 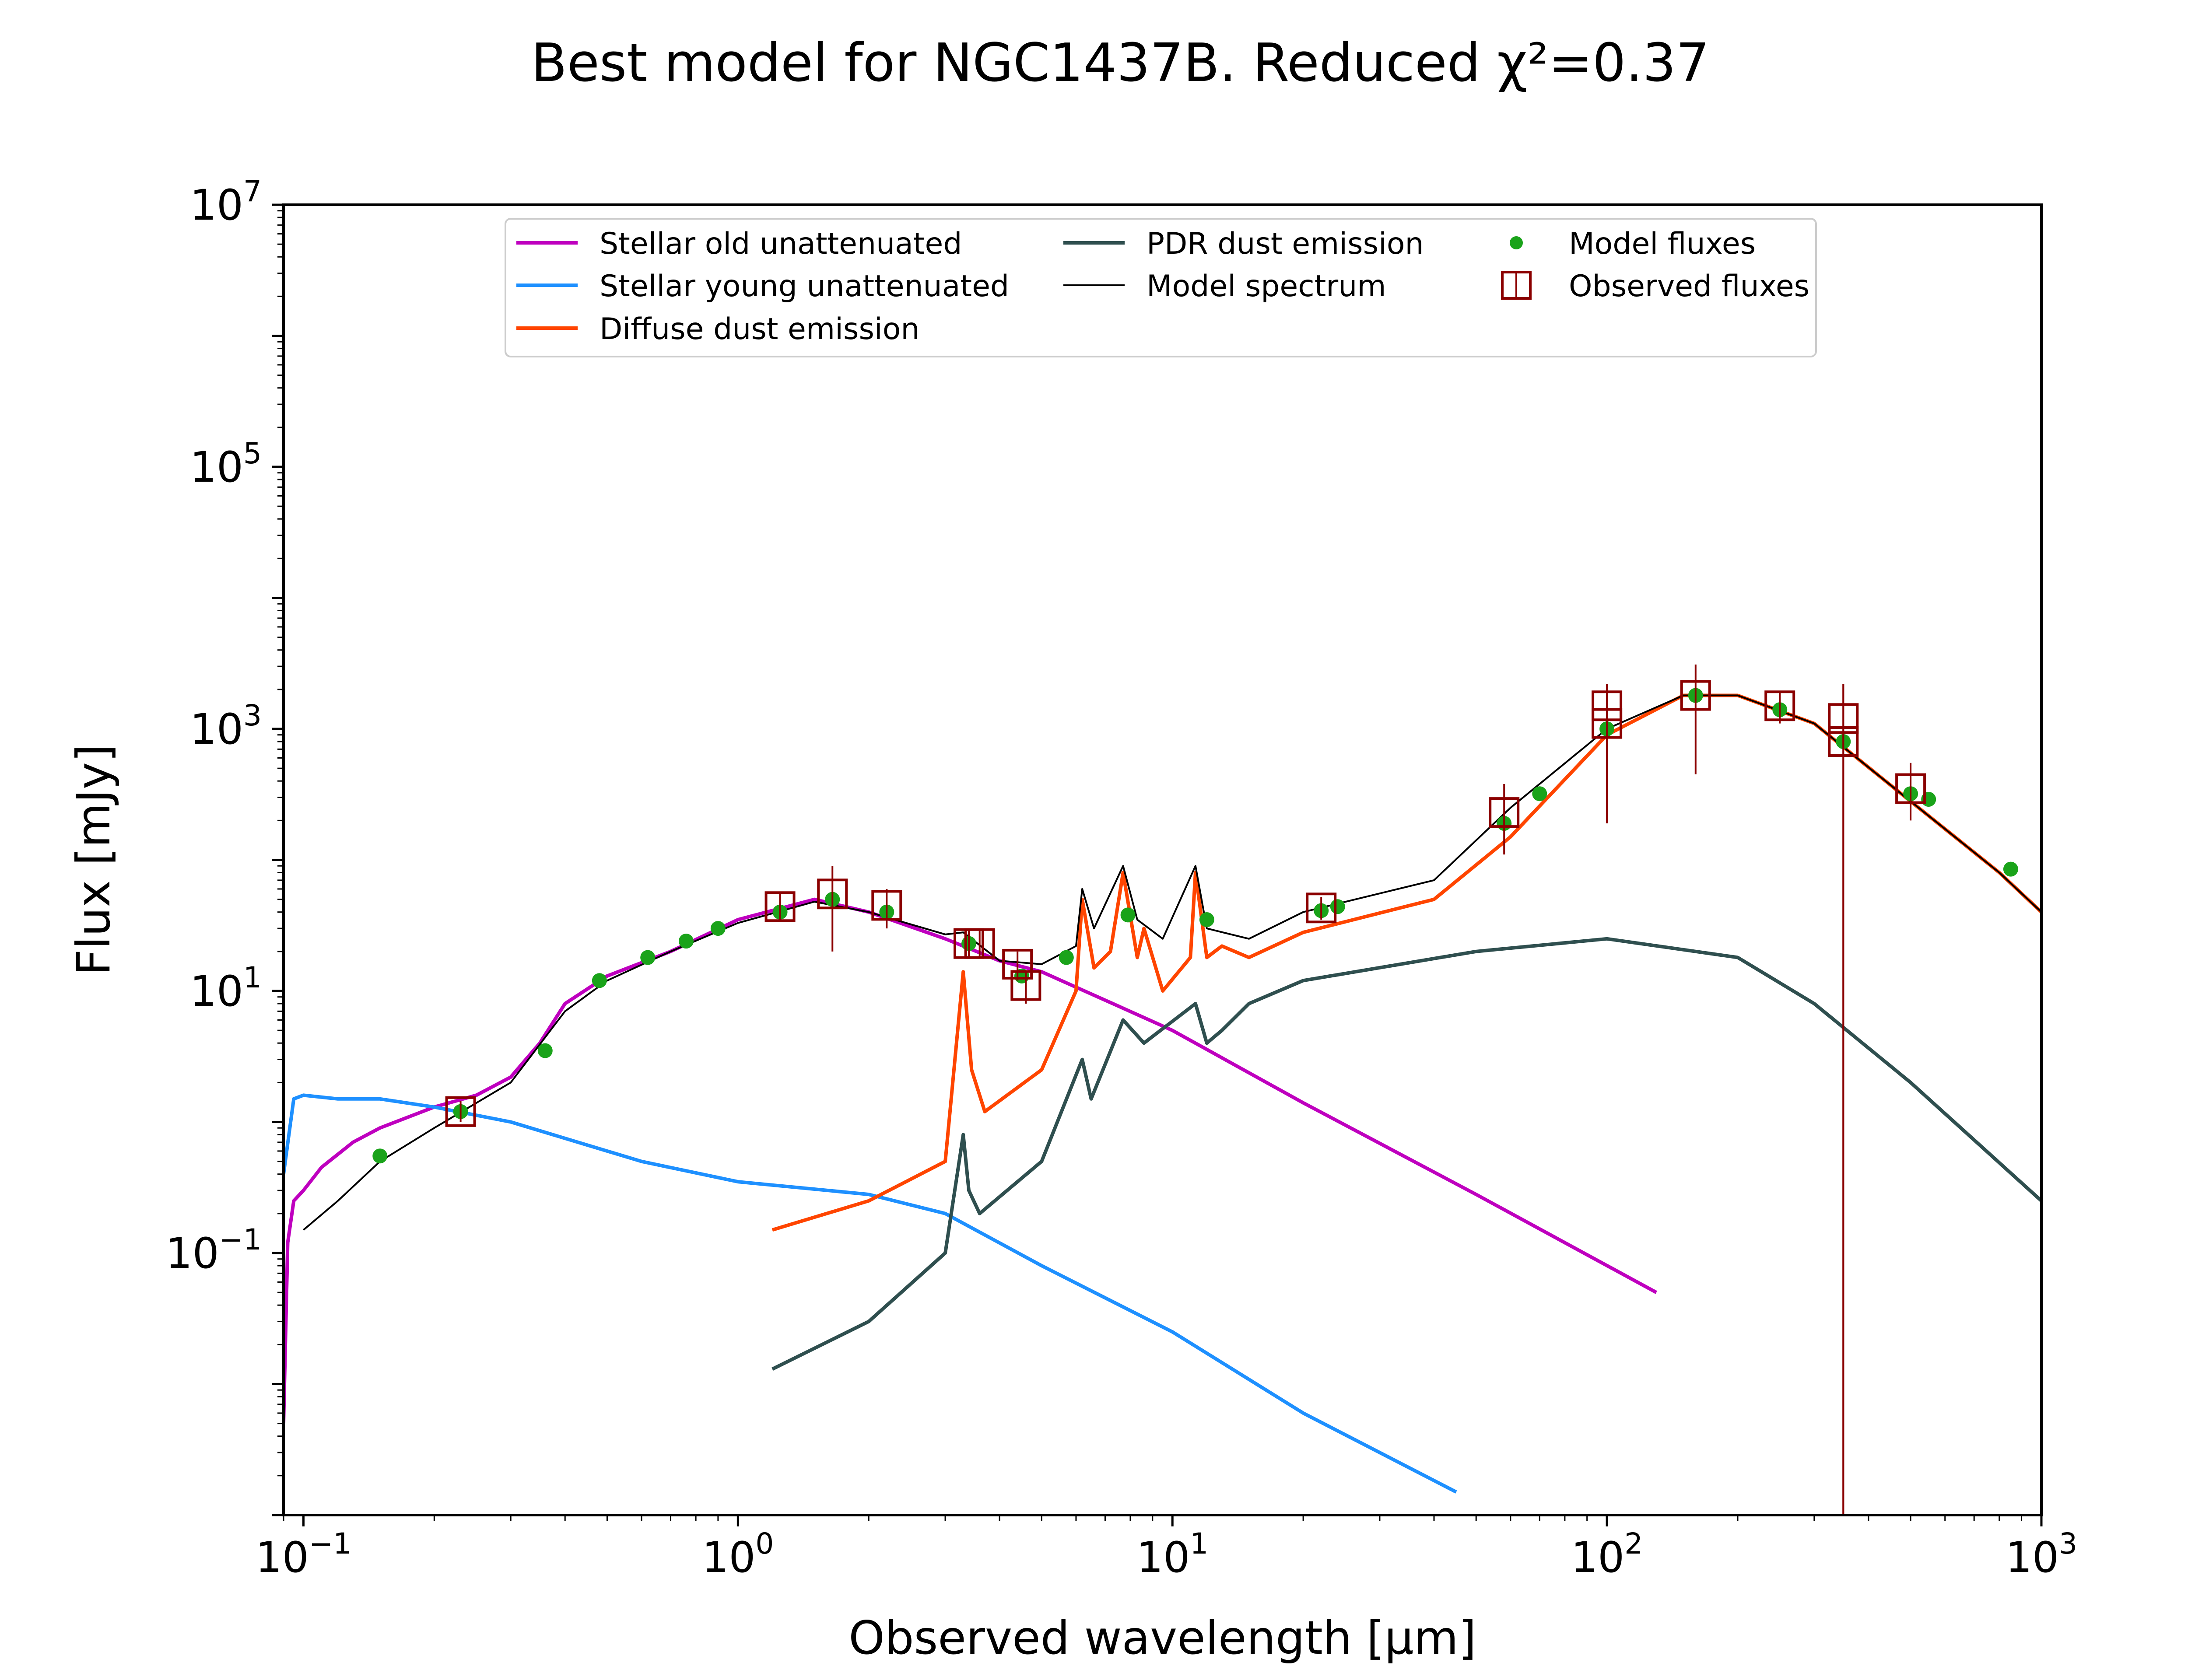 I want to click on legend-label: Observed fluxes, so click(x=1689, y=286).